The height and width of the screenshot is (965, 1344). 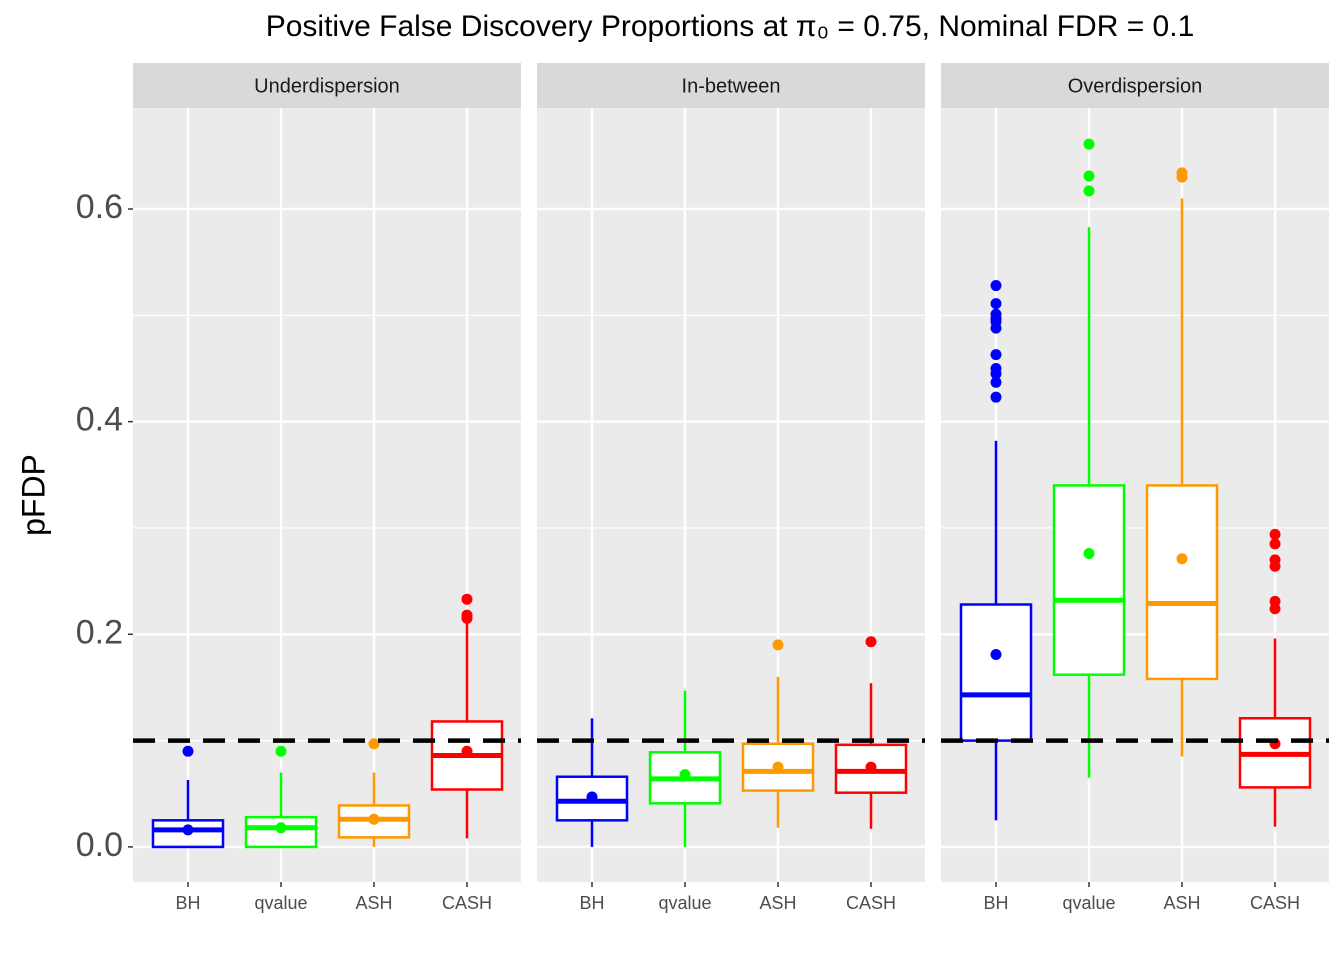 I want to click on y-axis-label: pFDP, so click(x=33, y=495).